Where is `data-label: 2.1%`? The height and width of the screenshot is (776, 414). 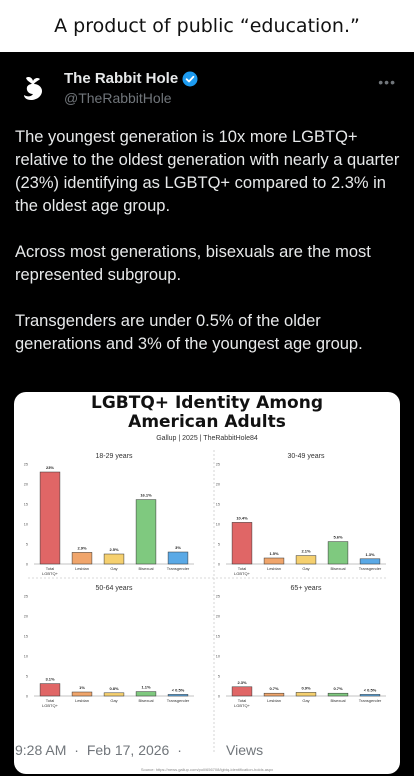 data-label: 2.1% is located at coordinates (306, 551).